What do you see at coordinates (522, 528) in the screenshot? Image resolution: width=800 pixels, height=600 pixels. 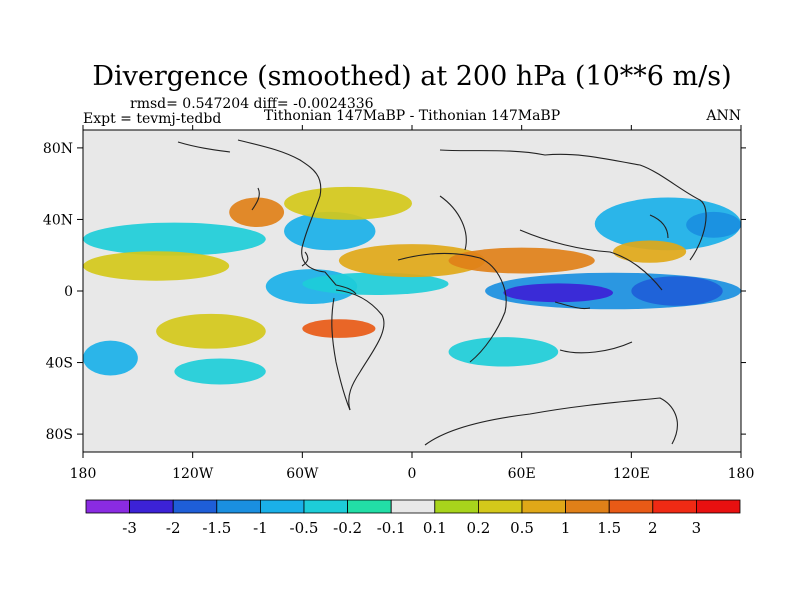 I see `colorbar-label: 0.5` at bounding box center [522, 528].